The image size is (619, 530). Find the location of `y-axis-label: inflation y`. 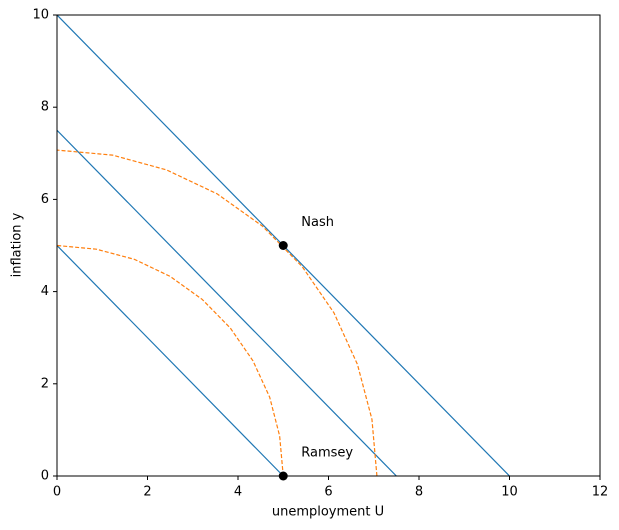

y-axis-label: inflation y is located at coordinates (17, 244).